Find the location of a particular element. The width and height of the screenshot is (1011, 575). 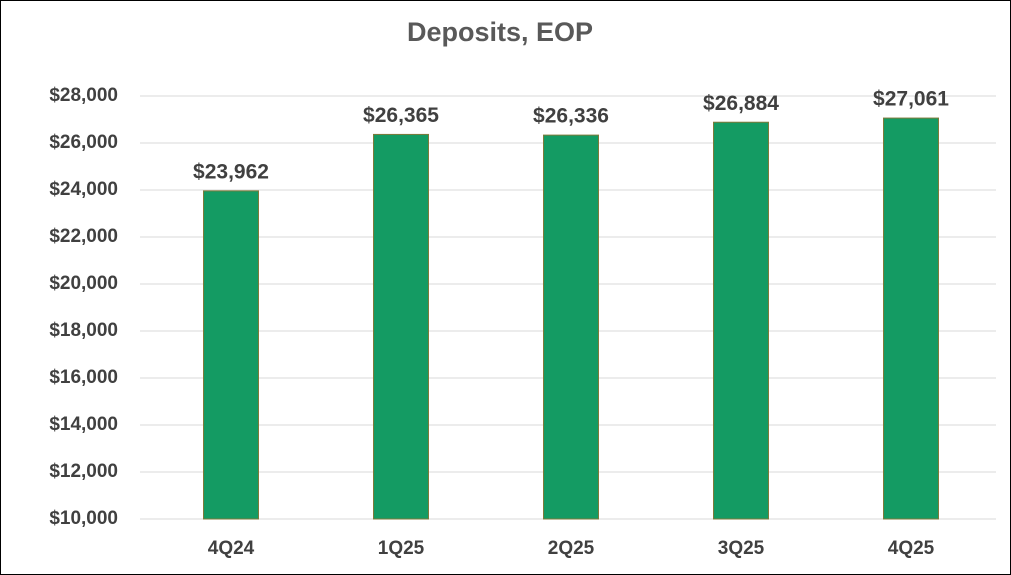

data-label: $27,061 is located at coordinates (911, 99).